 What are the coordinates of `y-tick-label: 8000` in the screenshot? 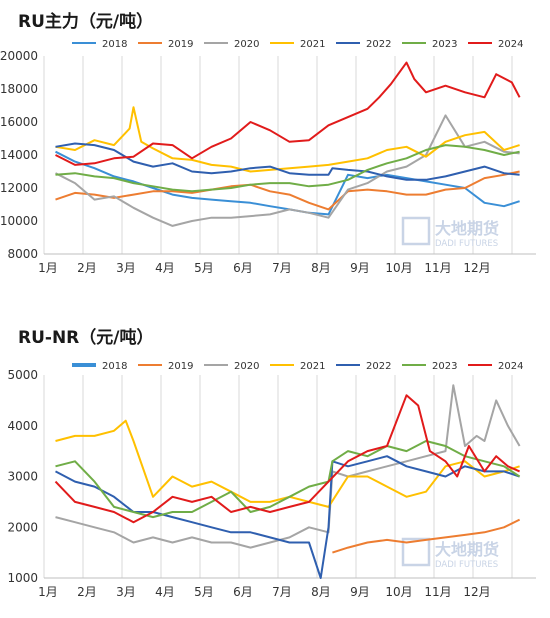 It's located at (22, 254).